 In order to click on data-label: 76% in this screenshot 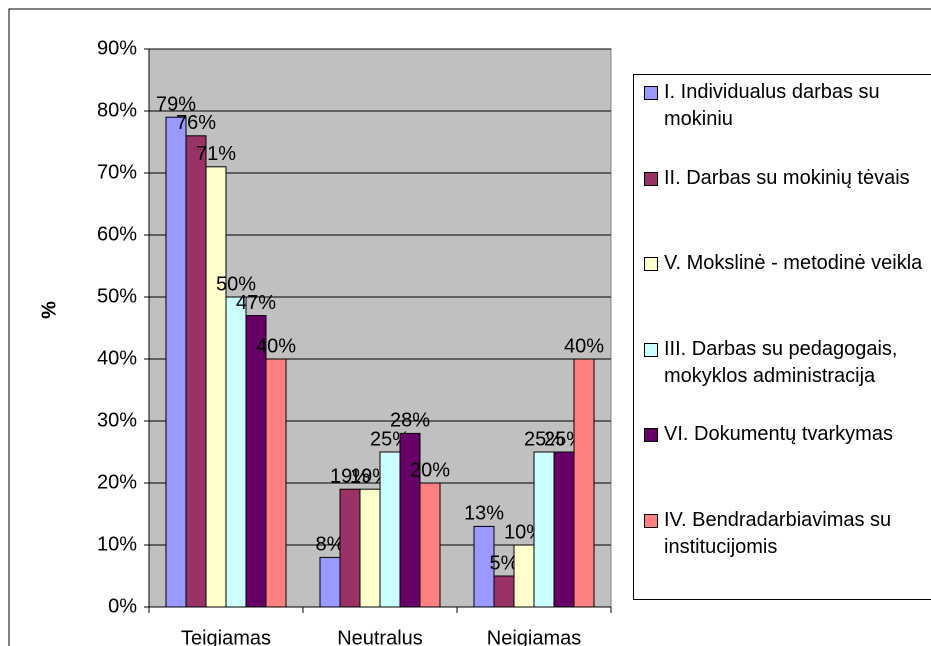, I will do `click(196, 123)`.